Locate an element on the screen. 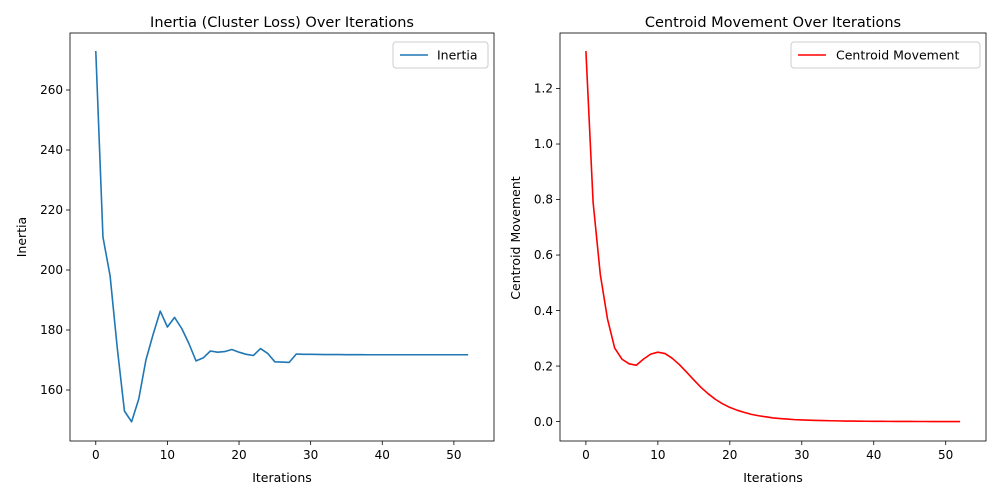 Image resolution: width=1000 pixels, height=500 pixels. inertia-x-tick-label: 20 is located at coordinates (238, 455).